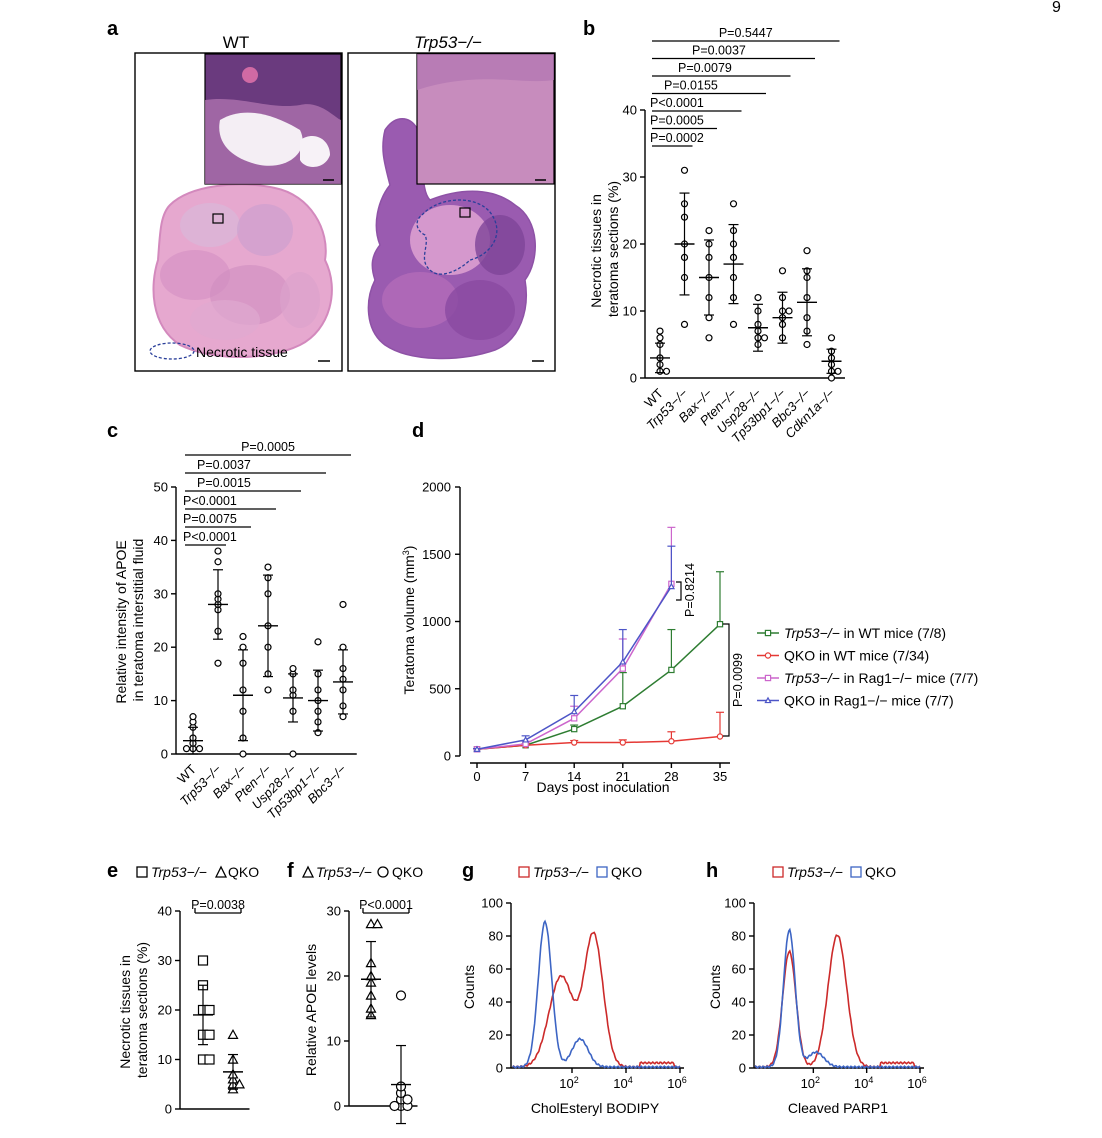 The width and height of the screenshot is (1102, 1138). What do you see at coordinates (221, 871) in the screenshot?
I see `legend-e-triangle-marker` at bounding box center [221, 871].